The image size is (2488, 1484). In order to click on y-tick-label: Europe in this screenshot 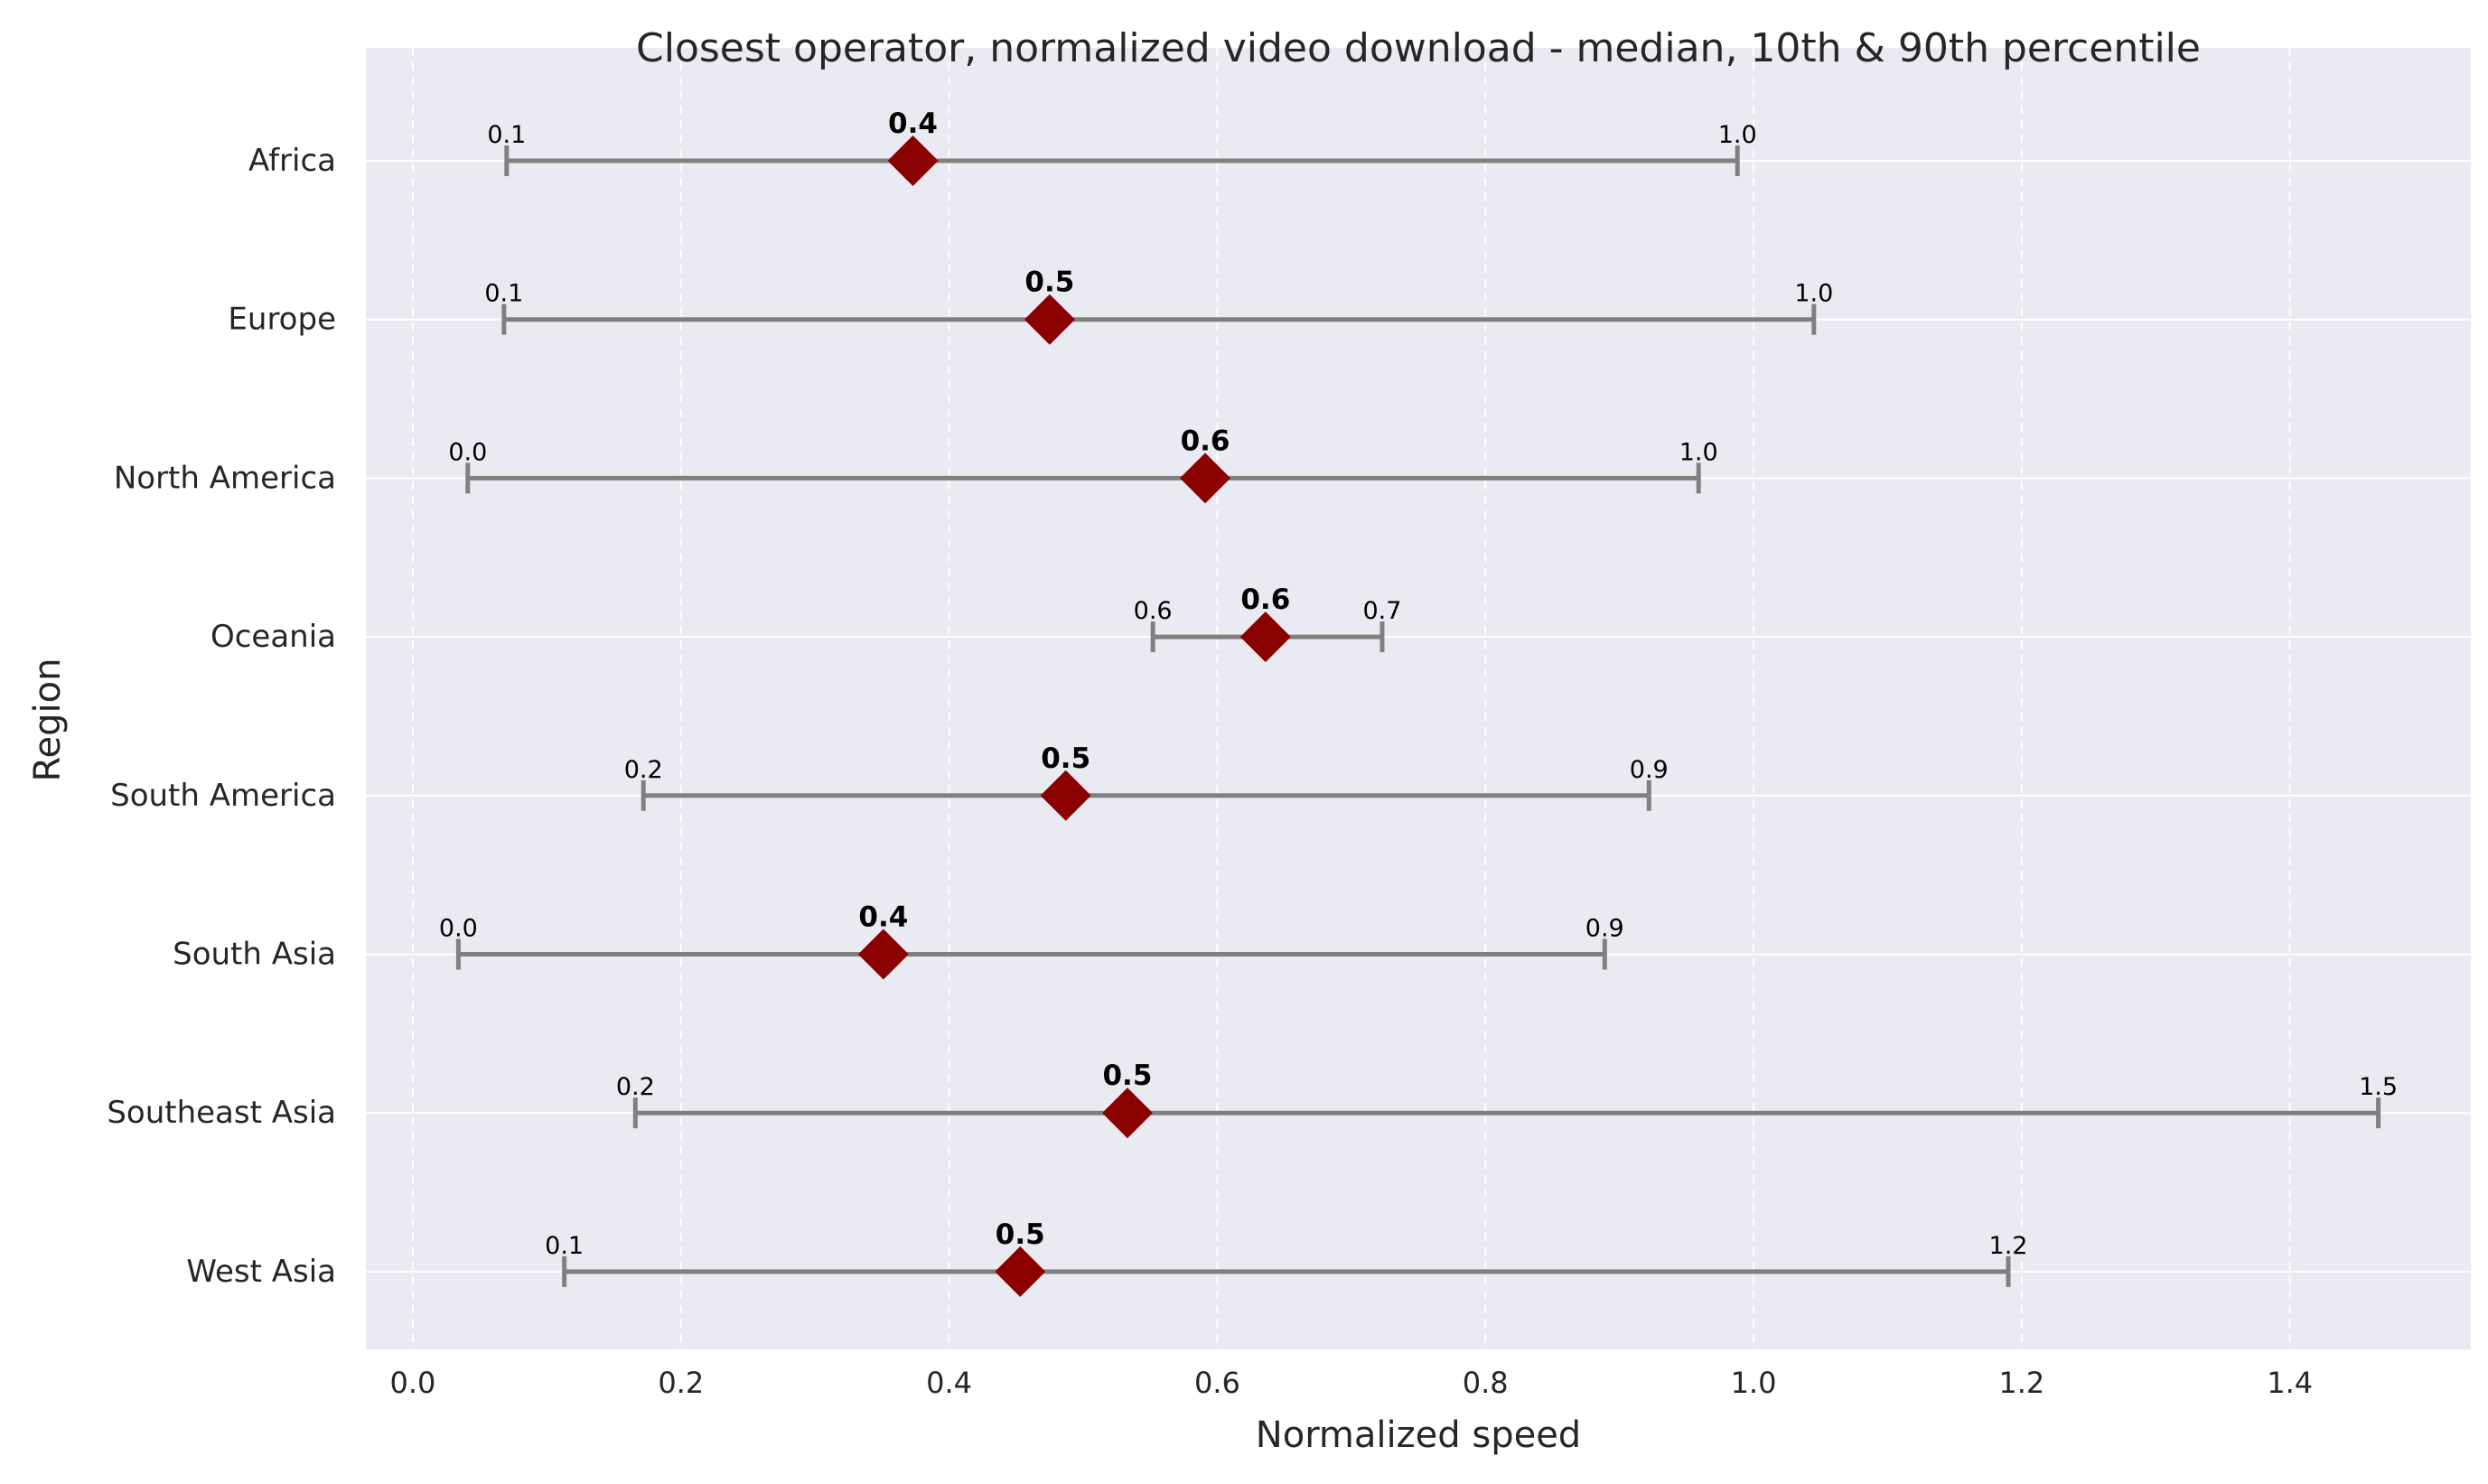, I will do `click(282, 320)`.